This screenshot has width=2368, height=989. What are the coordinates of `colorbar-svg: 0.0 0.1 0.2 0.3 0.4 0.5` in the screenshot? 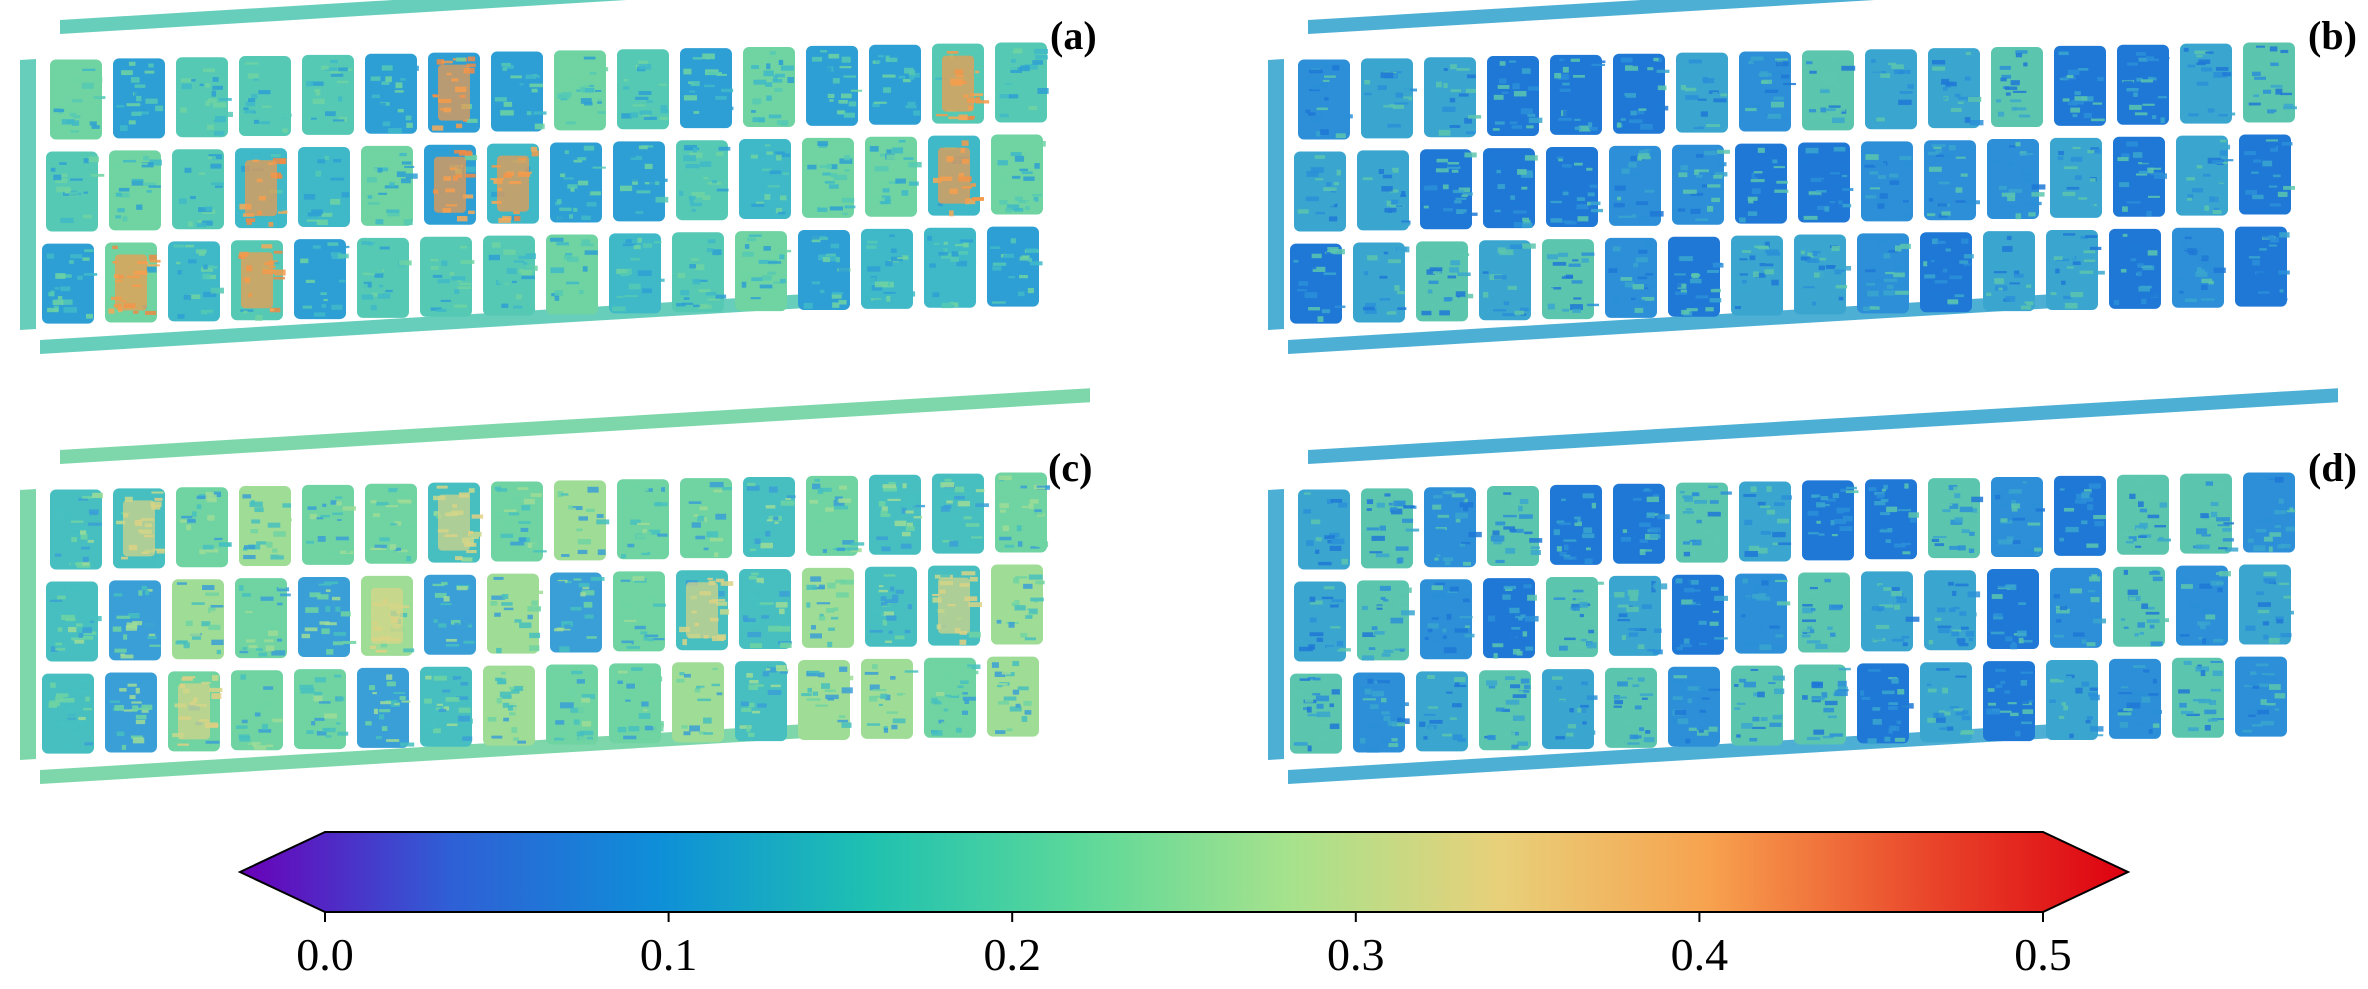 It's located at (1184, 905).